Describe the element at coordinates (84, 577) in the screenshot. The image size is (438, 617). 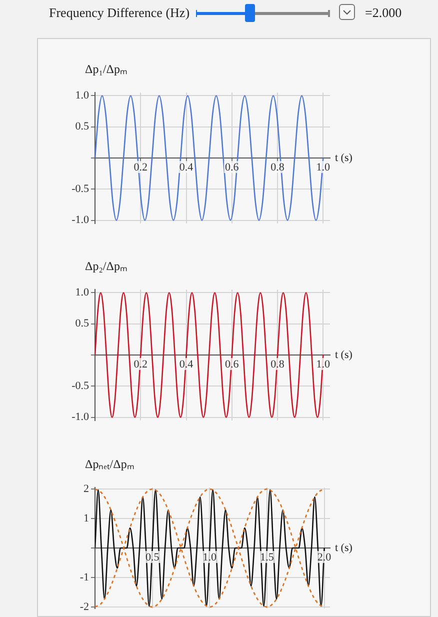
I see `y-tick-label: -1` at that location.